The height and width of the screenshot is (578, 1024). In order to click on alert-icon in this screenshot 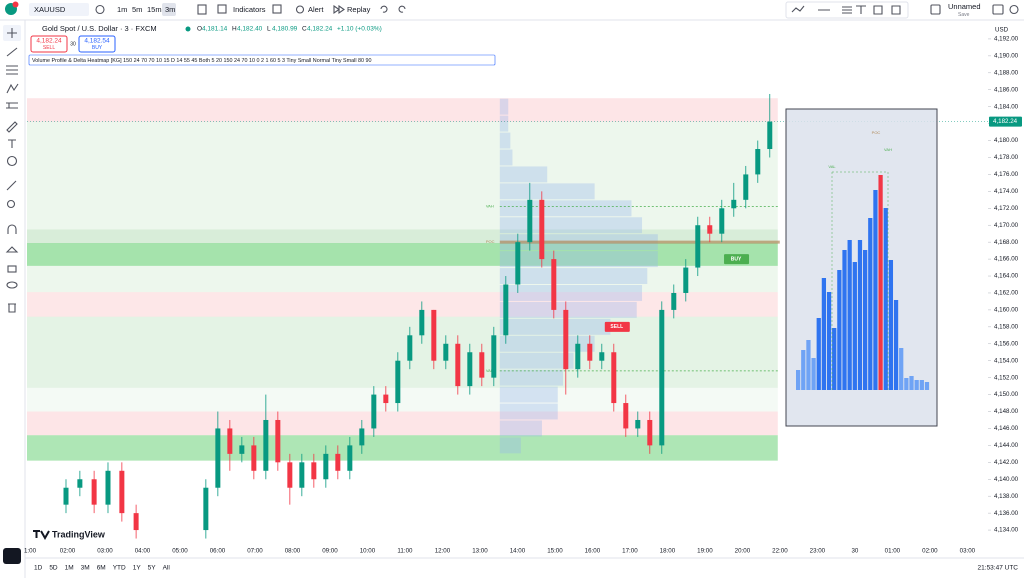, I will do `click(300, 9)`.